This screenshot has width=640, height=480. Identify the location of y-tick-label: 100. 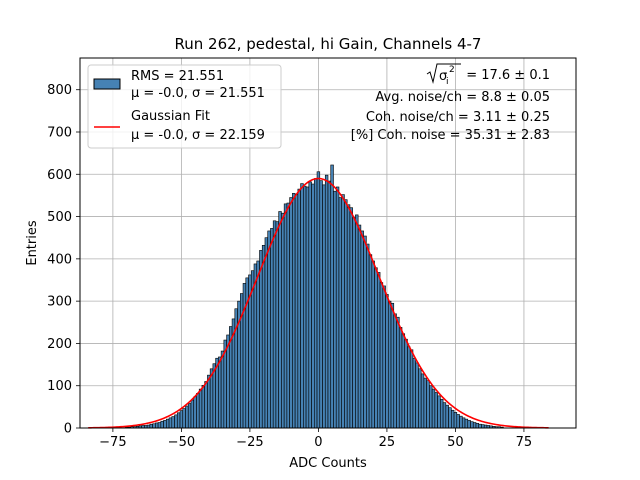
(59, 386).